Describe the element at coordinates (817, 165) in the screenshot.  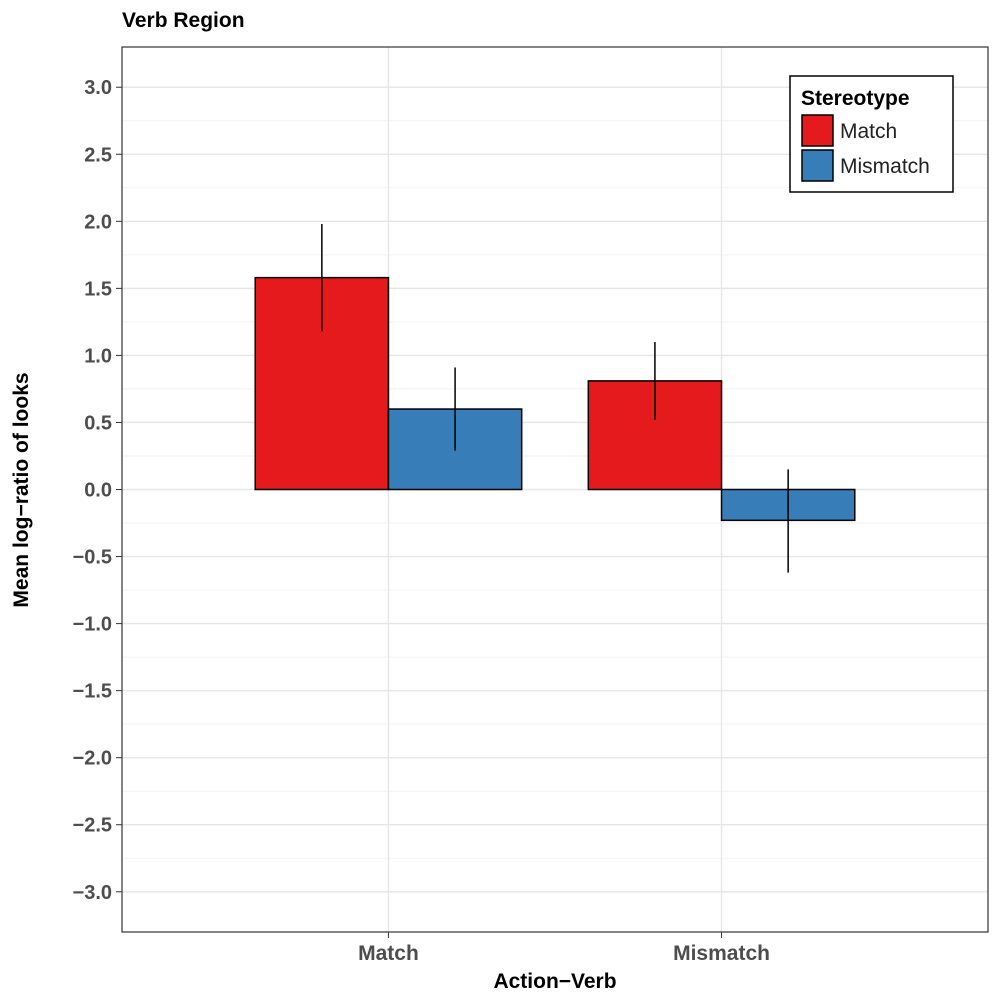
I see `legend-key-mismatch` at that location.